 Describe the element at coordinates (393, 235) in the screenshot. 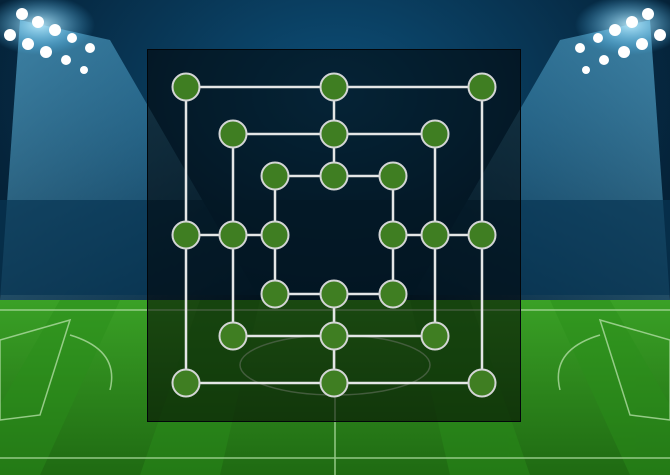

I see `board-point-inner-right` at that location.